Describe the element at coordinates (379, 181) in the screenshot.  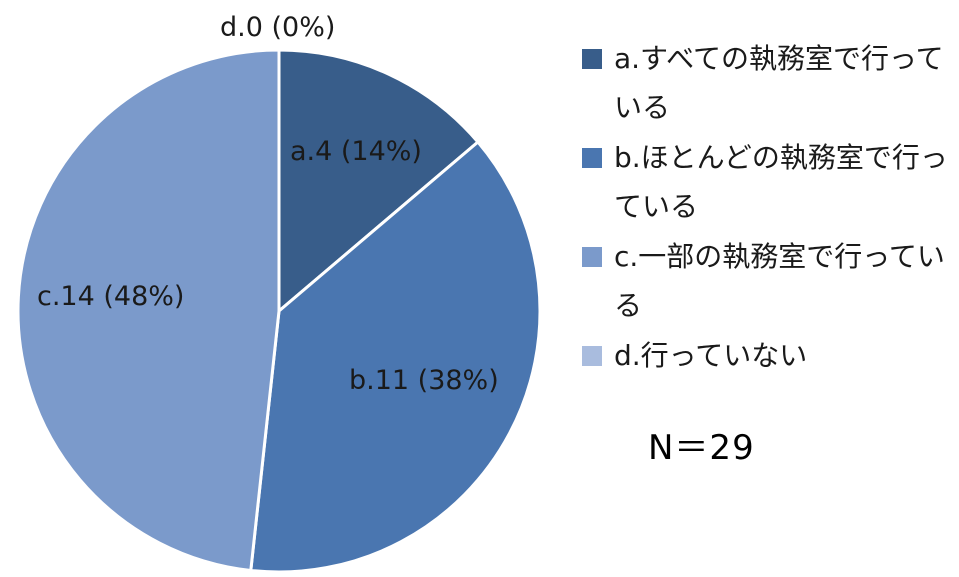
I see `pie-slice-a` at that location.